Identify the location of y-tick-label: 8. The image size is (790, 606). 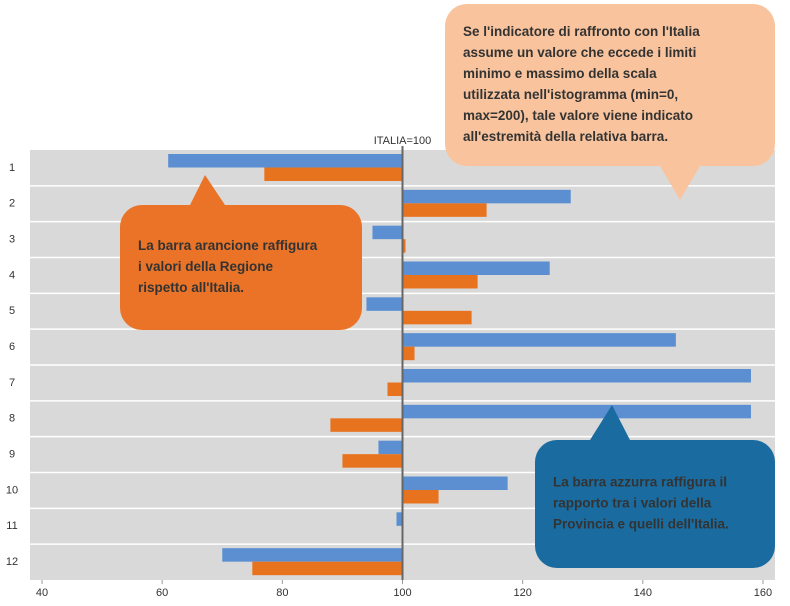
(12, 419).